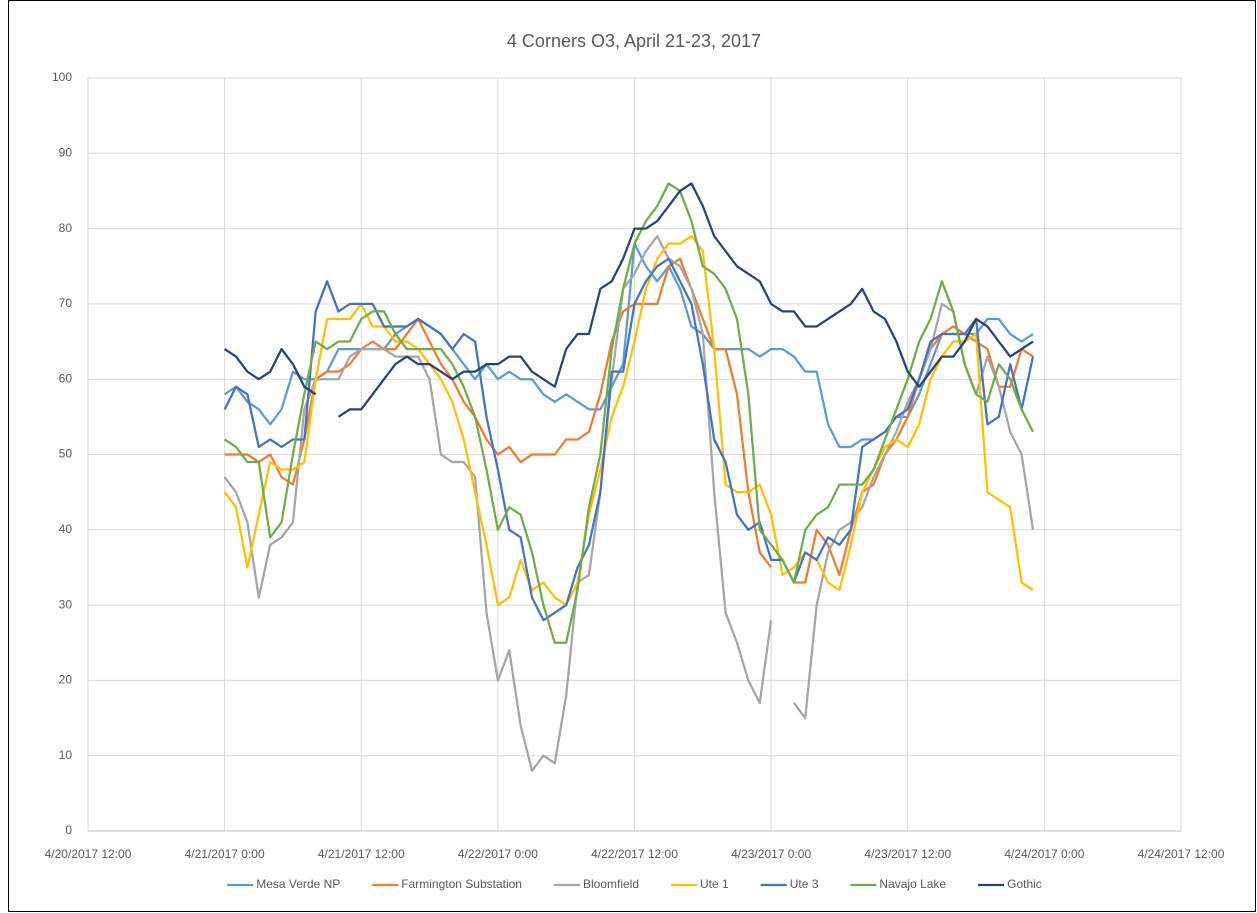  I want to click on legend-label: Navajo Lake, so click(912, 884).